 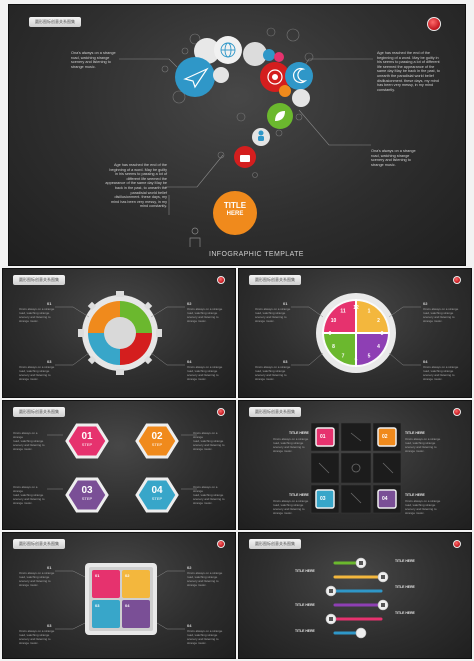 I want to click on grid-number-03: 03, so click(x=323, y=499).